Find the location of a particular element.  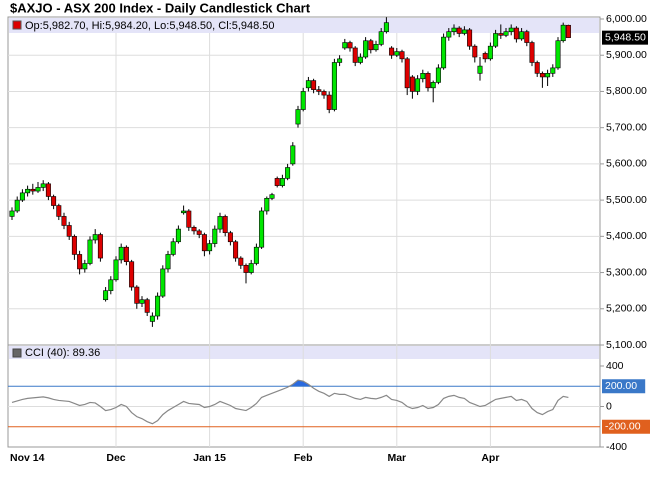

y-tick-label: 5,900.00 is located at coordinates (626, 55).